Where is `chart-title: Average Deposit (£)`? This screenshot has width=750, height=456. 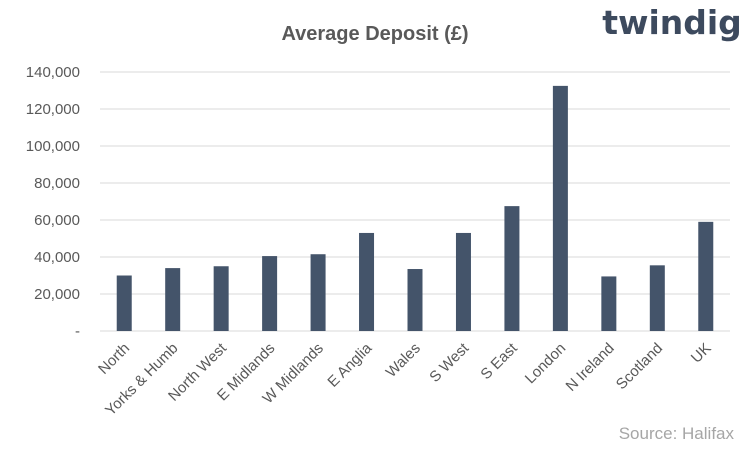 chart-title: Average Deposit (£) is located at coordinates (374, 34).